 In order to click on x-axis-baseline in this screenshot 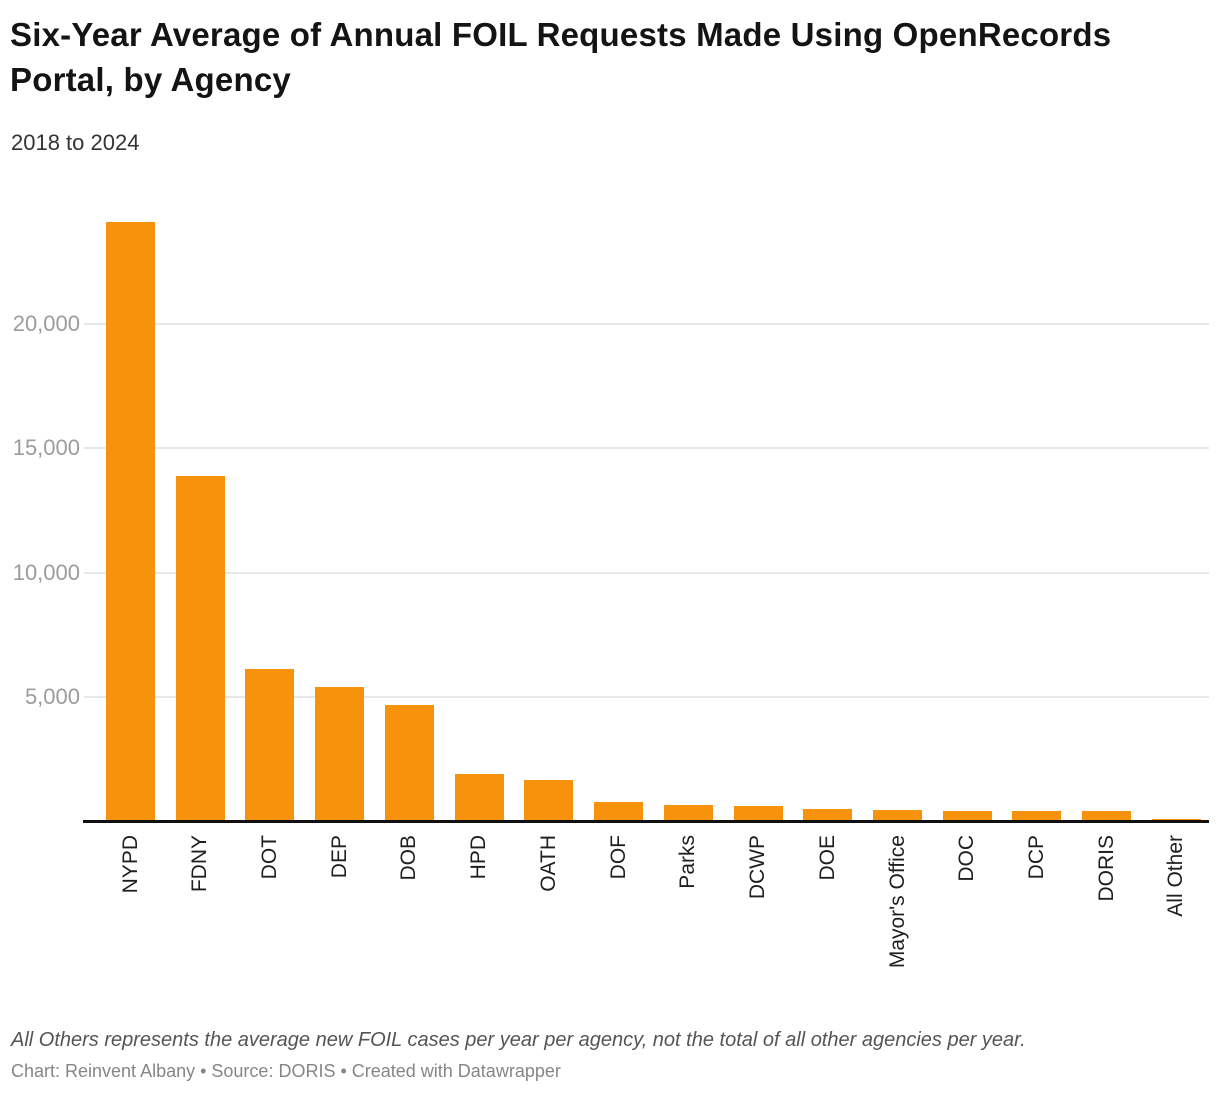, I will do `click(646, 821)`.